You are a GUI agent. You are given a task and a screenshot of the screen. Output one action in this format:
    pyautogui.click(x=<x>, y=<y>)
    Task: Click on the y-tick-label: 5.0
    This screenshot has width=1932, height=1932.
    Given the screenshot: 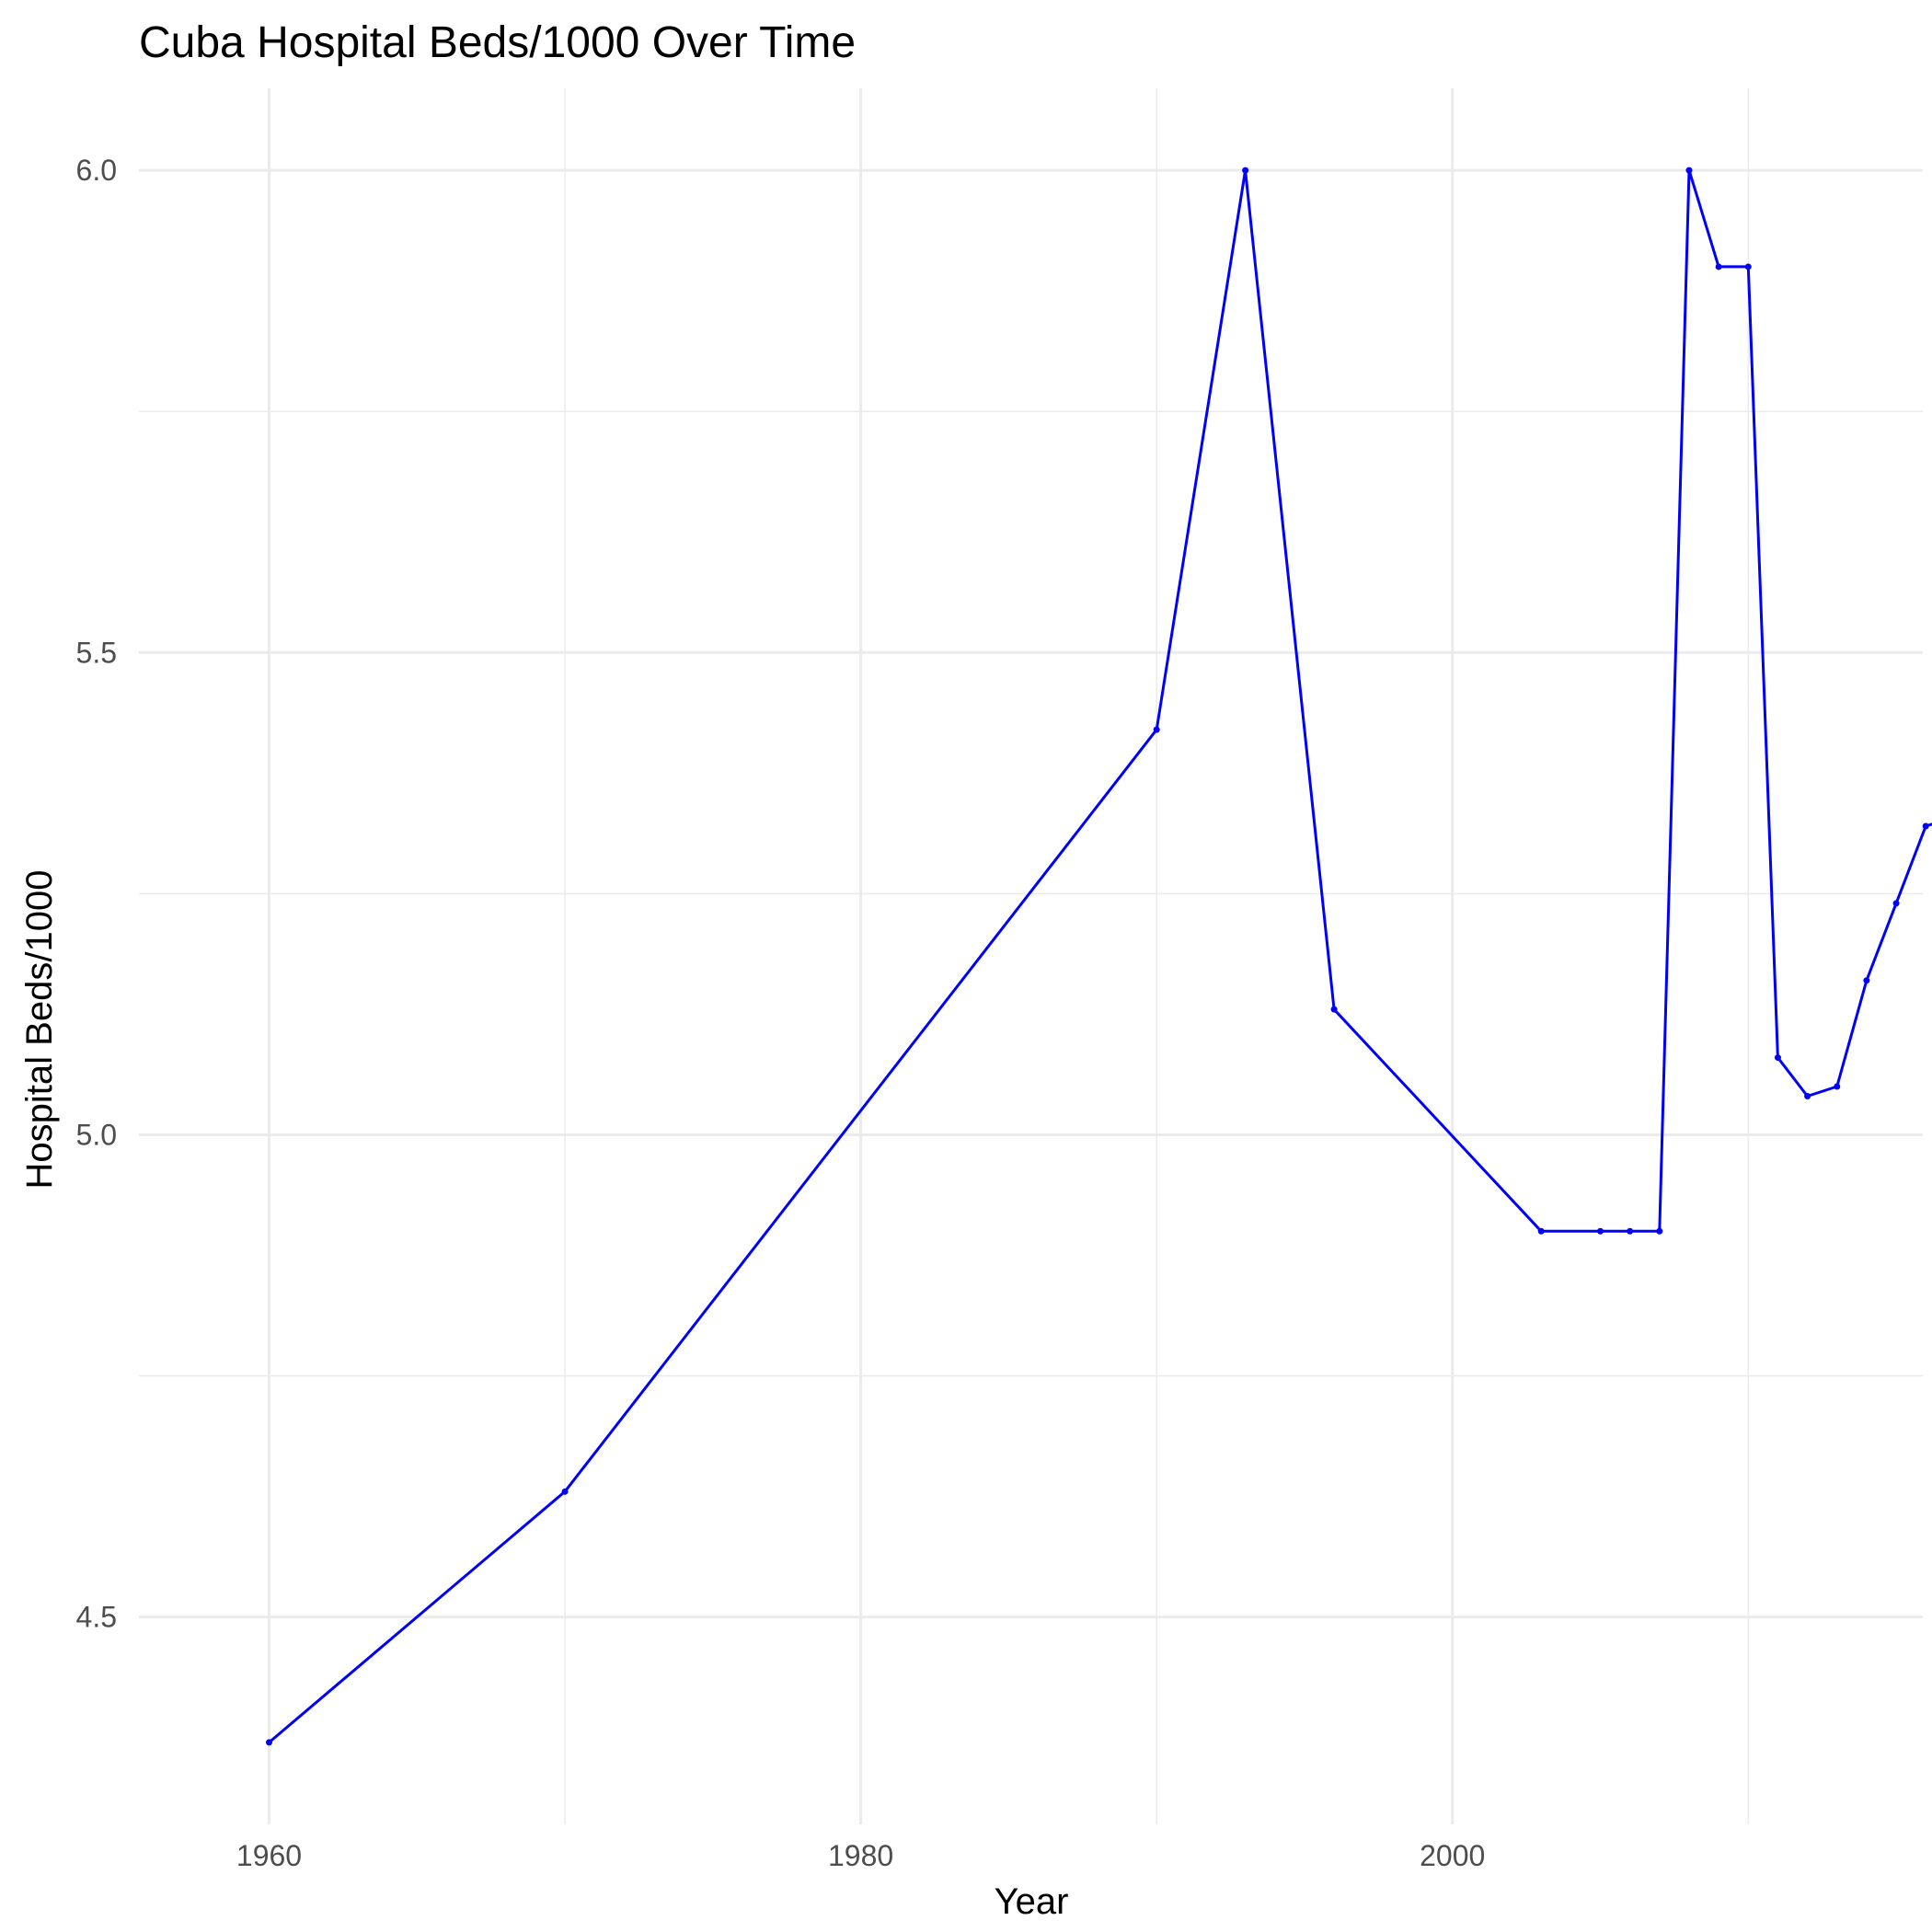 What is the action you would take?
    pyautogui.click(x=96, y=1134)
    